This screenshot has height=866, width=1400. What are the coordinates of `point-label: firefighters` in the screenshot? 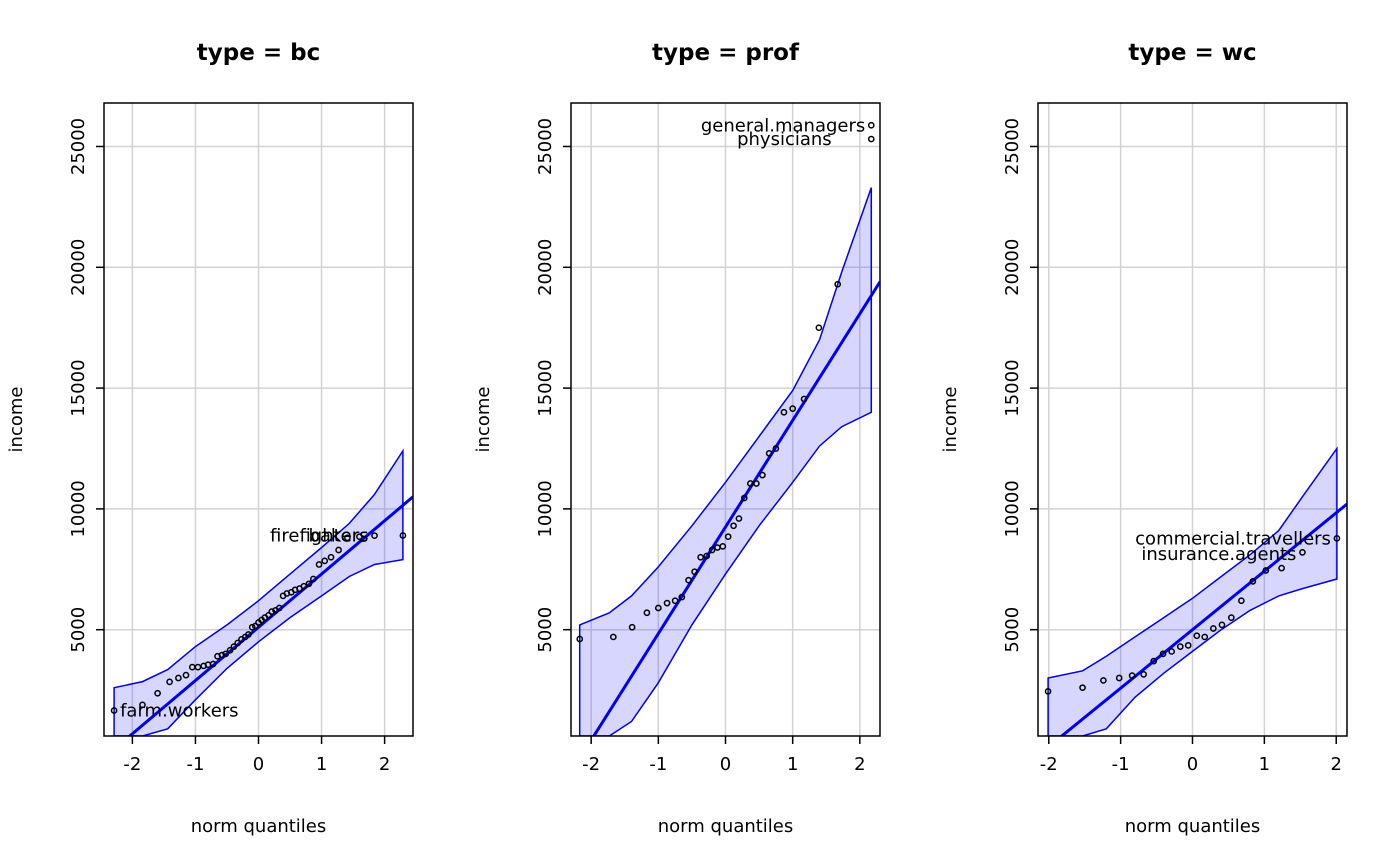 It's located at (319, 536).